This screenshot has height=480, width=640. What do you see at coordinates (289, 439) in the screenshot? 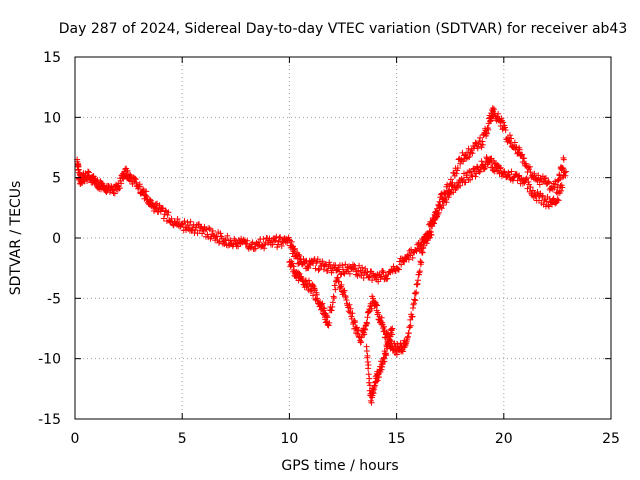
I see `x-tick-label: 10` at bounding box center [289, 439].